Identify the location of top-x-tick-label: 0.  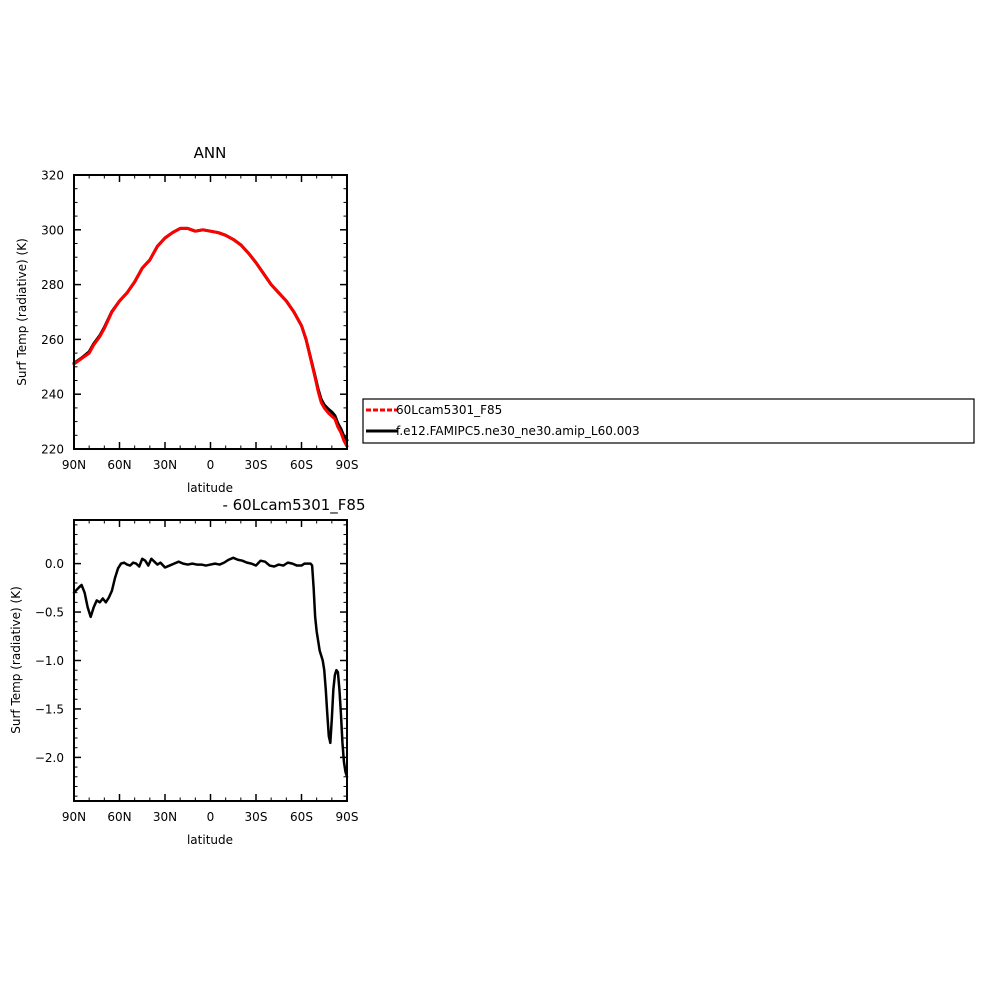
(211, 465).